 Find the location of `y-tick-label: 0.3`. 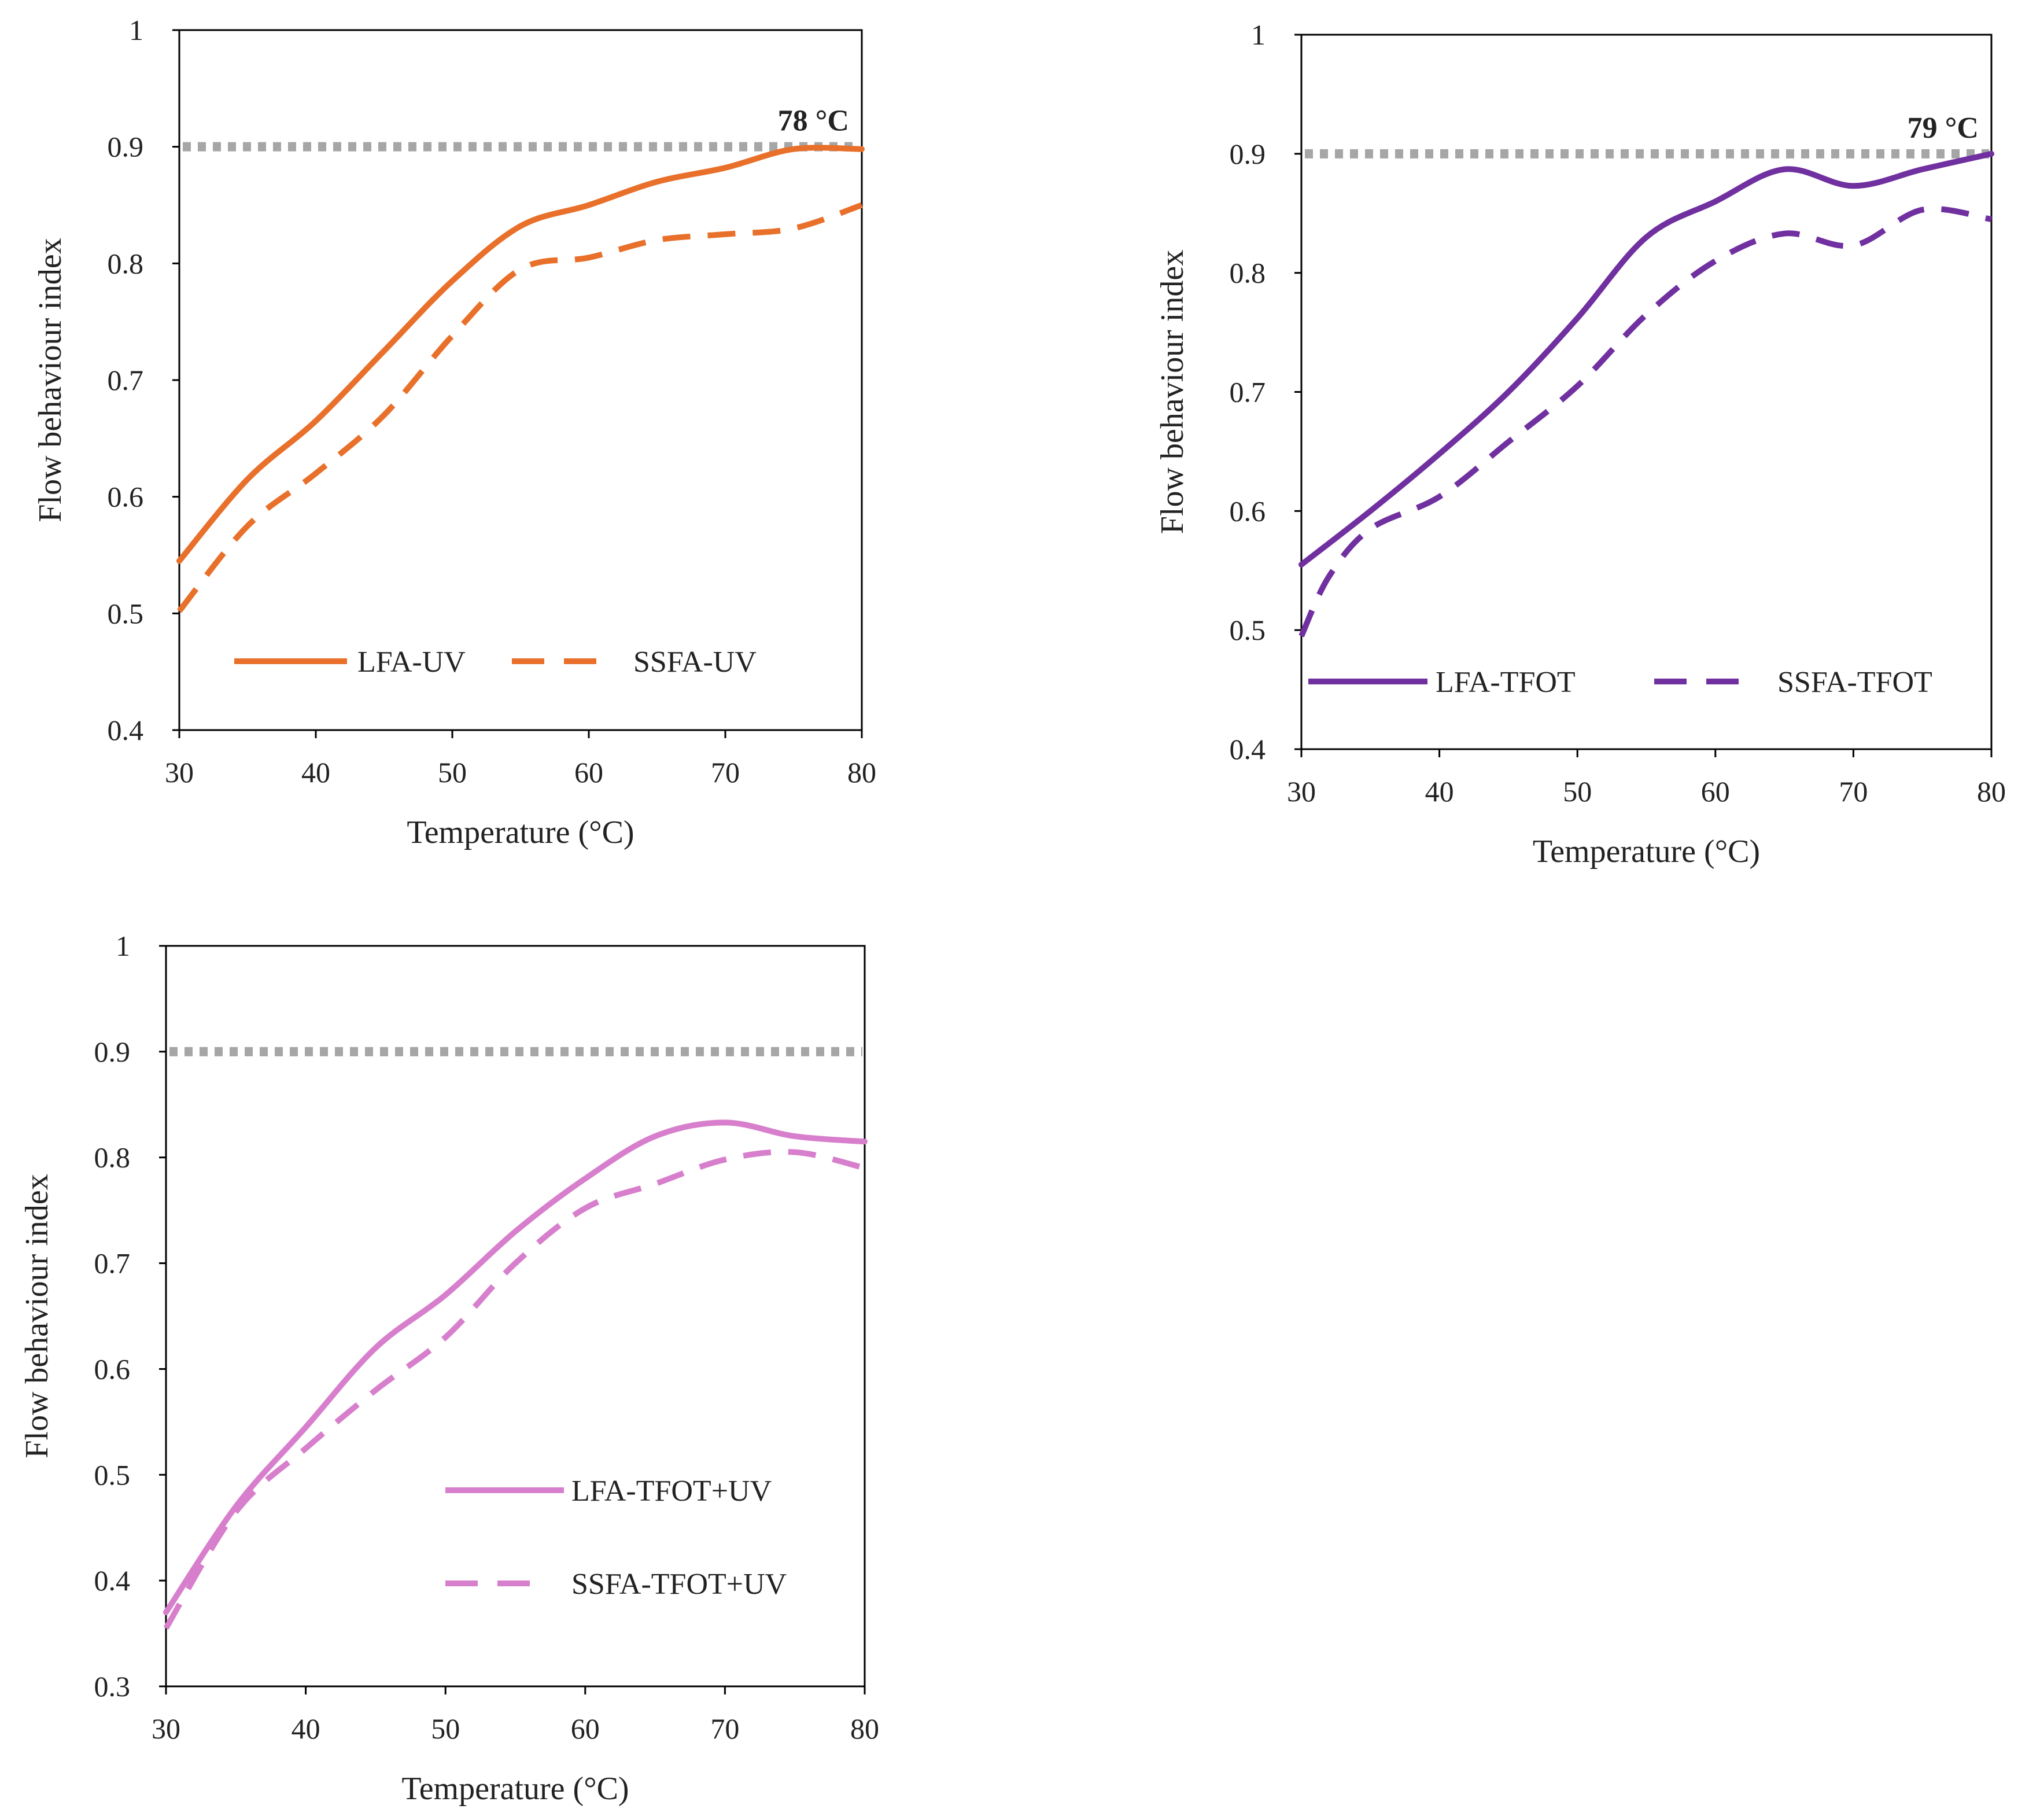

y-tick-label: 0.3 is located at coordinates (112, 1686).